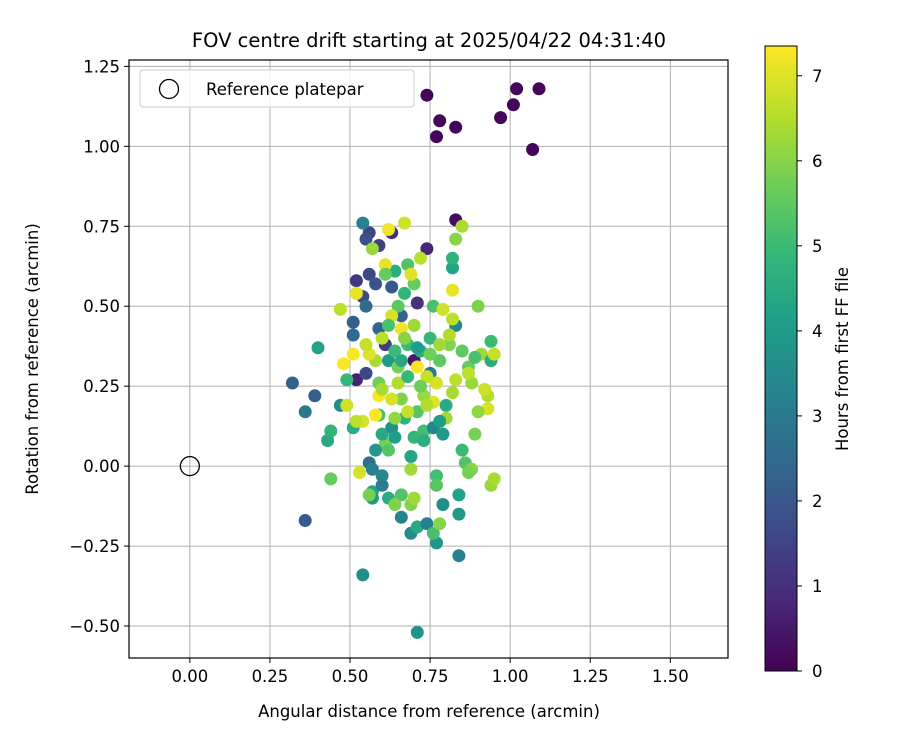 The height and width of the screenshot is (755, 900). What do you see at coordinates (670, 676) in the screenshot?
I see `x-tick-label: 1.50` at bounding box center [670, 676].